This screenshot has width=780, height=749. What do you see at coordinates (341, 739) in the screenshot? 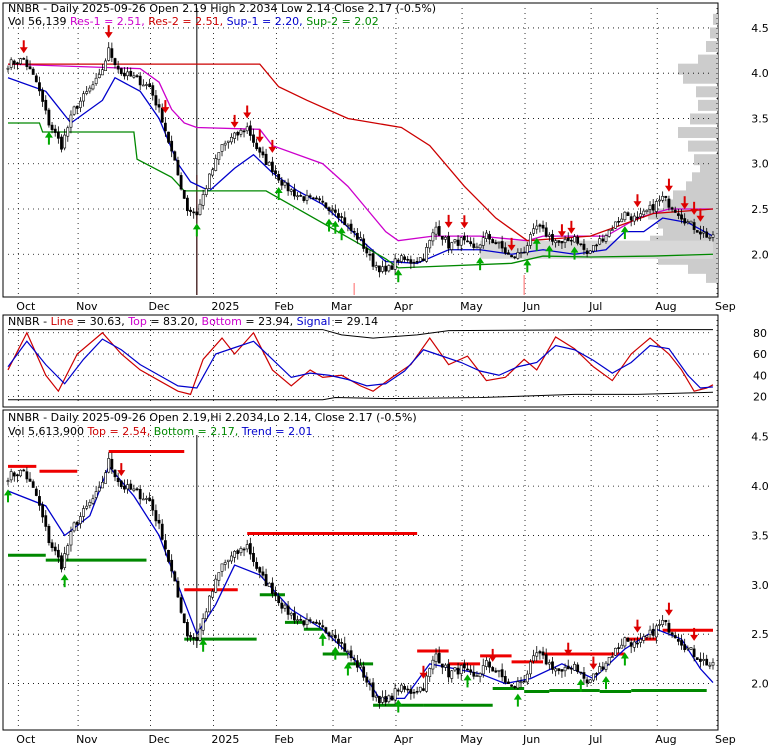
I see `trend-x-tick-label: Mar` at bounding box center [341, 739].